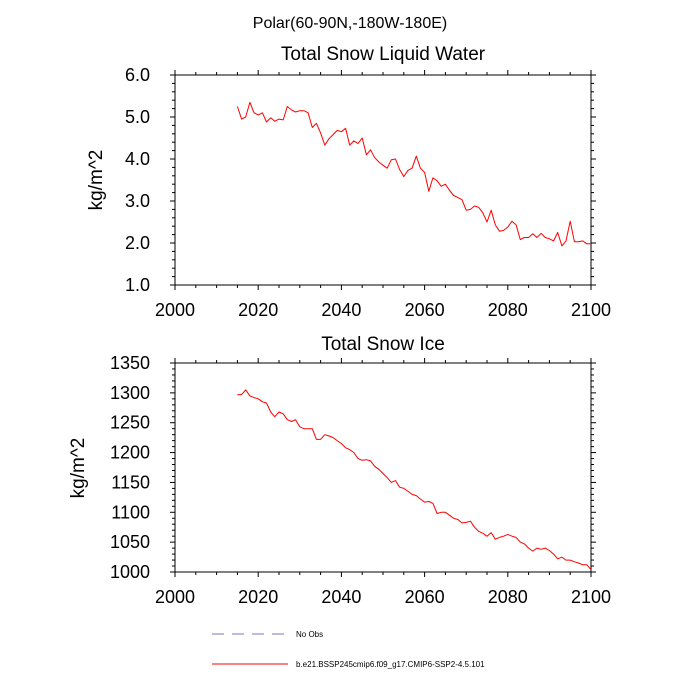 The height and width of the screenshot is (700, 700). What do you see at coordinates (130, 453) in the screenshot?
I see `y-tick-label: 1200` at bounding box center [130, 453].